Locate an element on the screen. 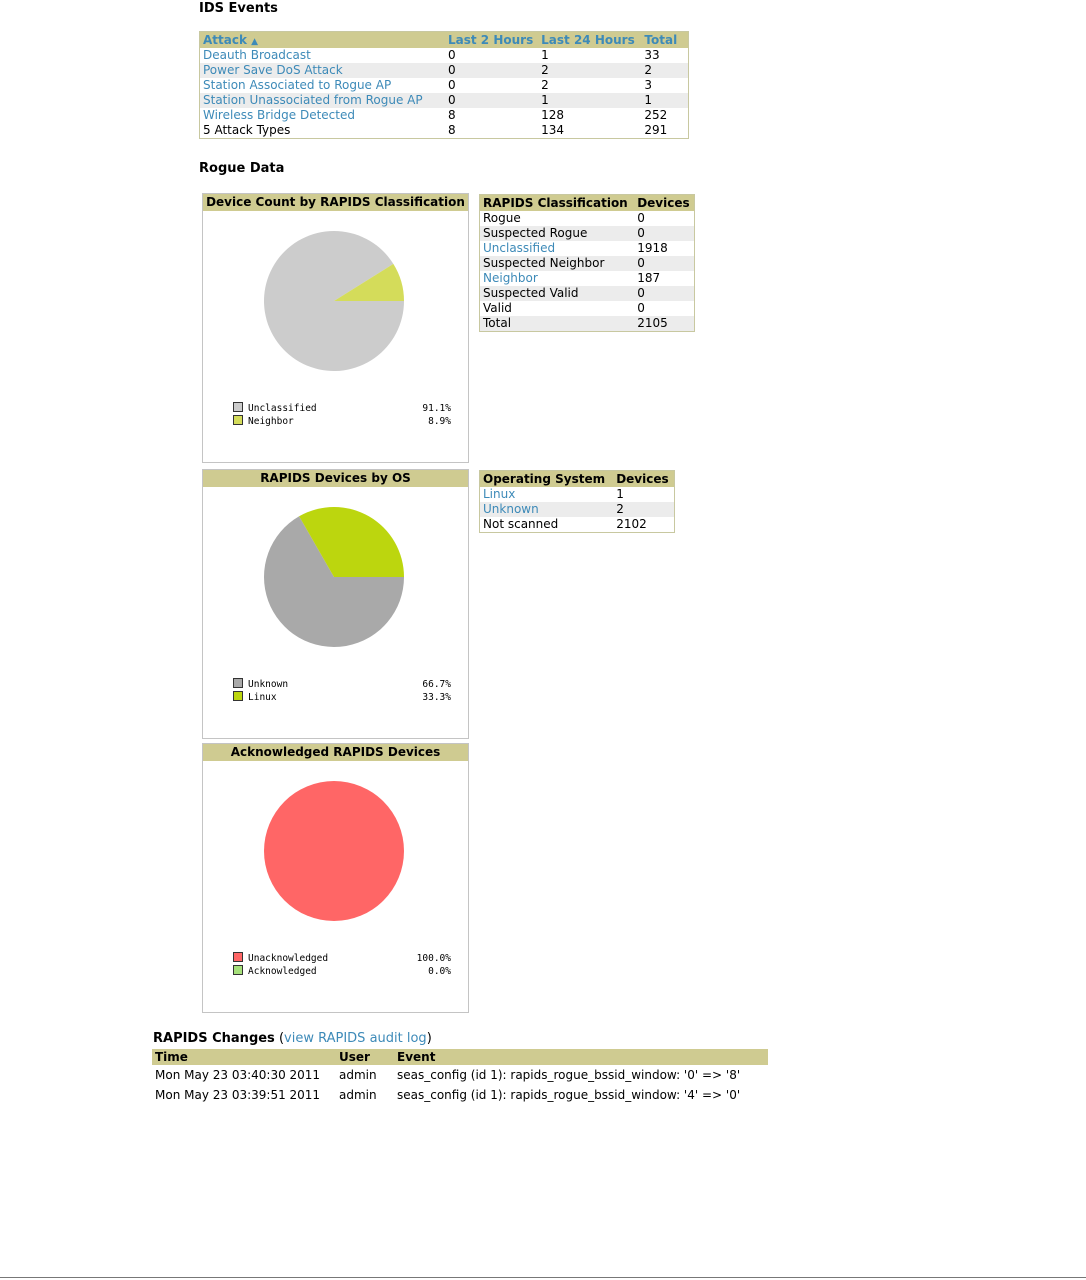 This screenshot has width=1086, height=1280. classification-row: Suspected Rogue 0 is located at coordinates (587, 233).